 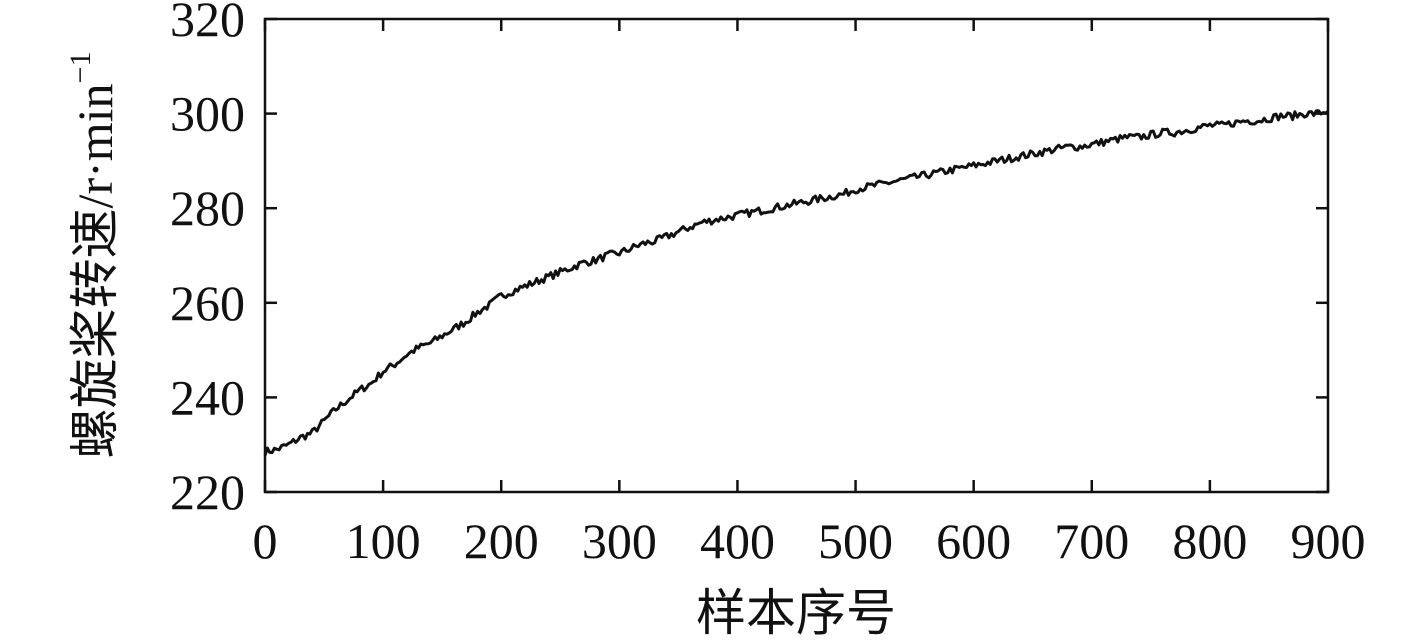 I want to click on x-tick-label: 700, so click(x=1091, y=541).